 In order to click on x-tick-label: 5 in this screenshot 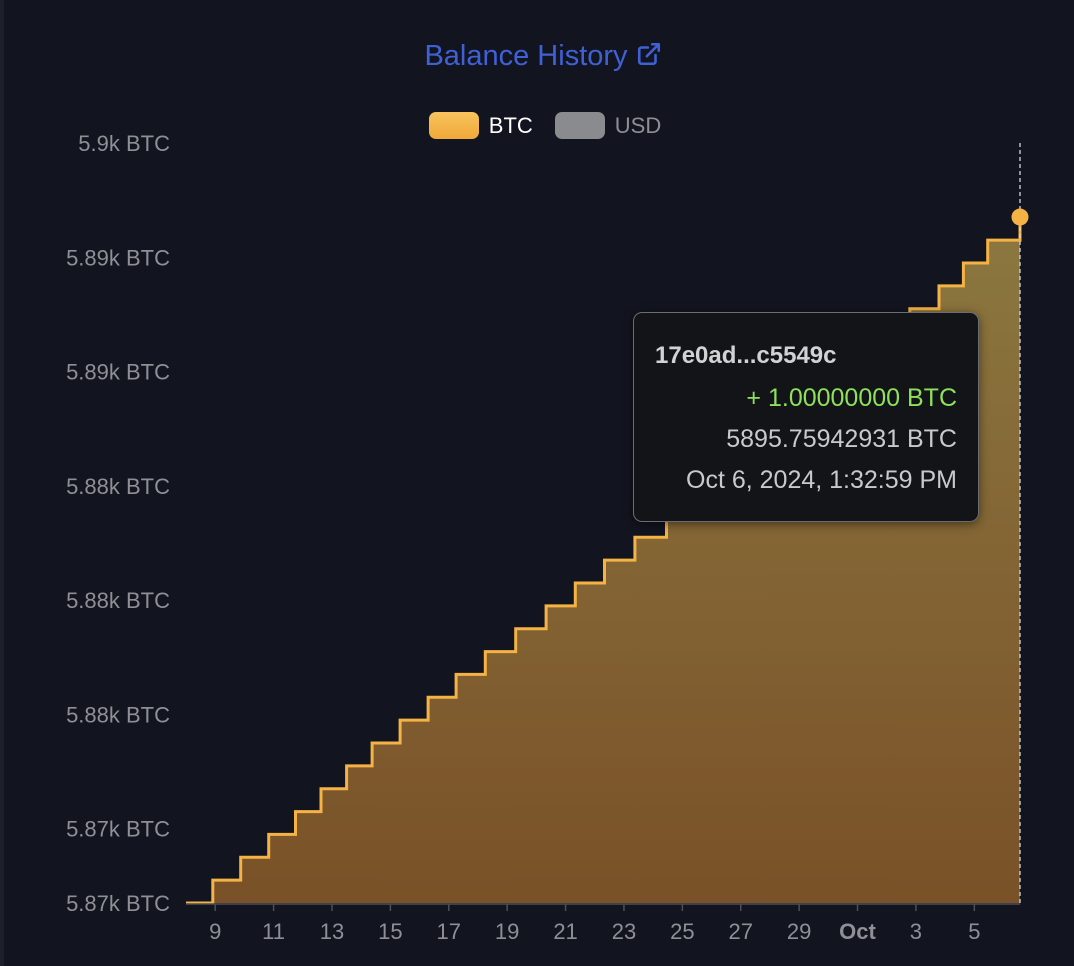, I will do `click(974, 931)`.